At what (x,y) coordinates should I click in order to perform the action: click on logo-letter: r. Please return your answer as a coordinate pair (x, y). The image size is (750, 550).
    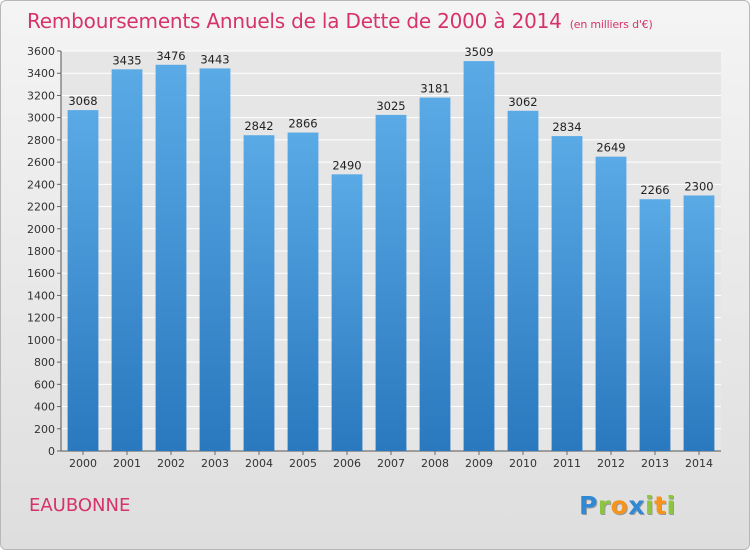
    Looking at the image, I should click on (604, 505).